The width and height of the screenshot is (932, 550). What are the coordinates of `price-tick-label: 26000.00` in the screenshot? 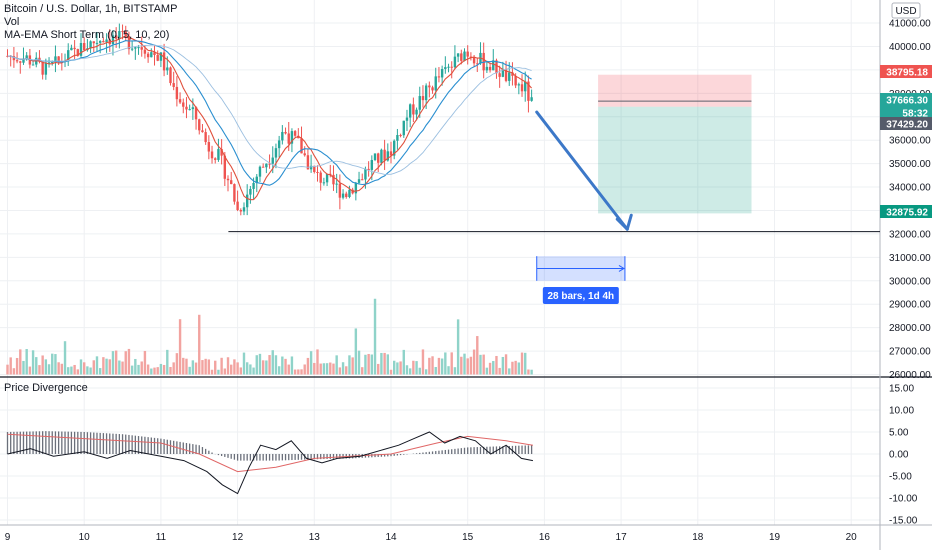 It's located at (910, 375).